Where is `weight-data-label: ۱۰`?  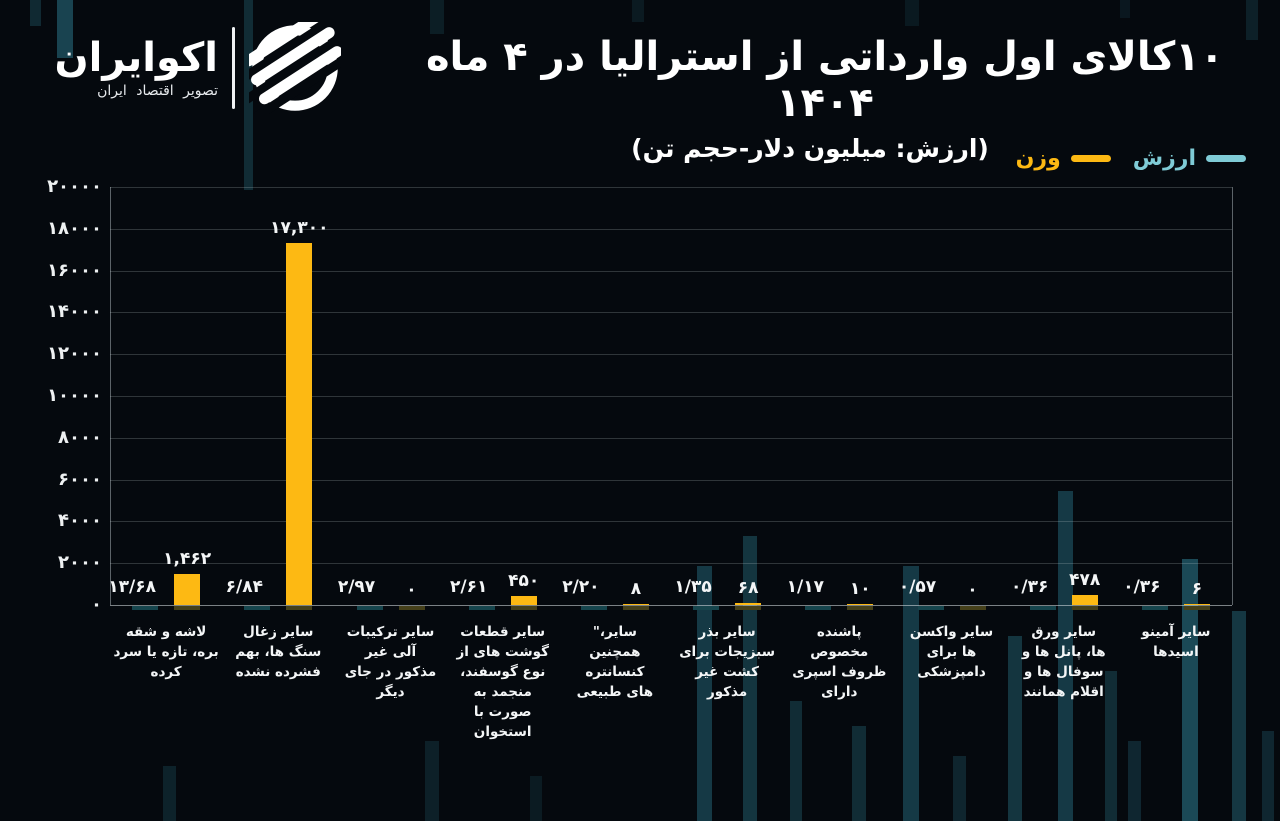
weight-data-label: ۱۰ is located at coordinates (860, 589).